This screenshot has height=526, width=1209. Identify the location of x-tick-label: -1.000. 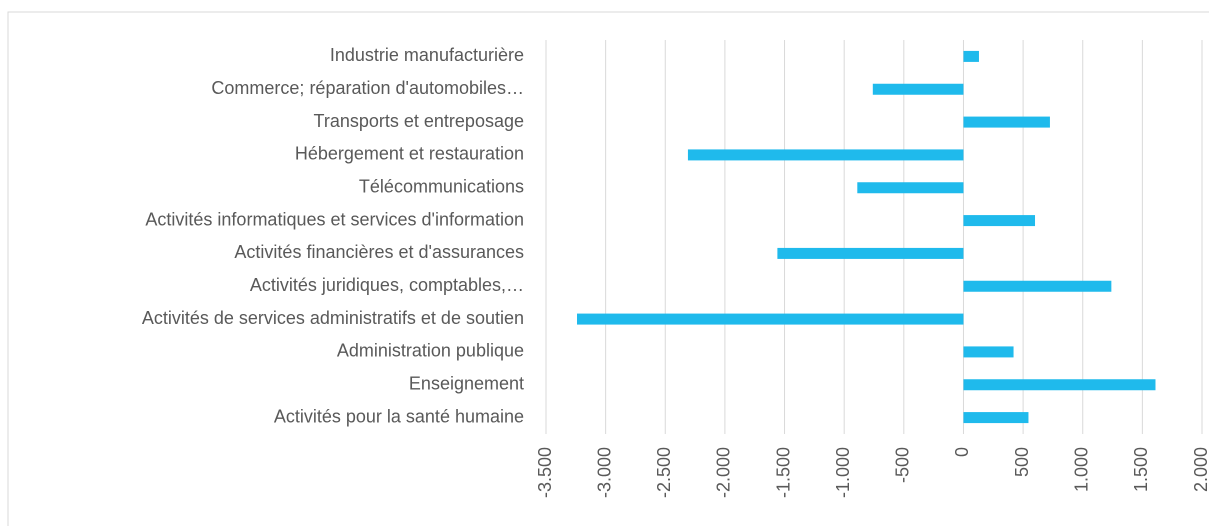
(843, 472).